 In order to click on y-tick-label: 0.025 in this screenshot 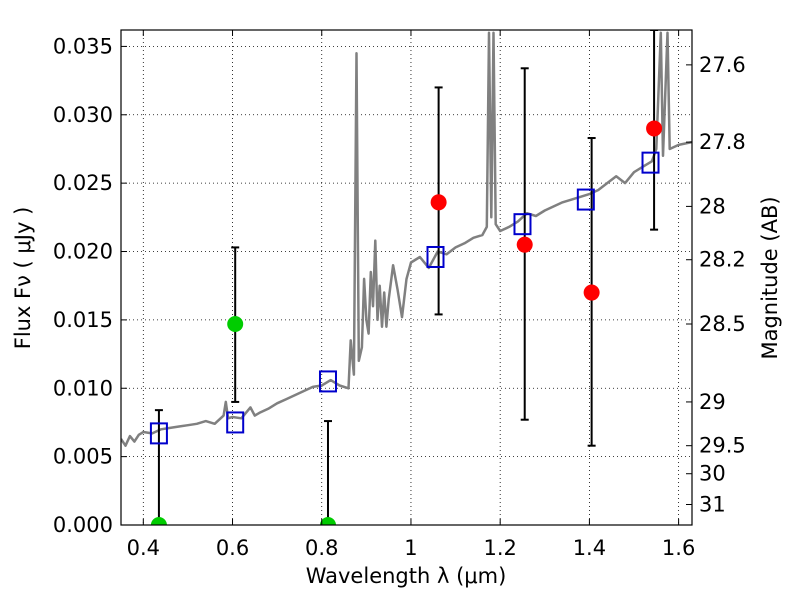, I will do `click(83, 183)`.